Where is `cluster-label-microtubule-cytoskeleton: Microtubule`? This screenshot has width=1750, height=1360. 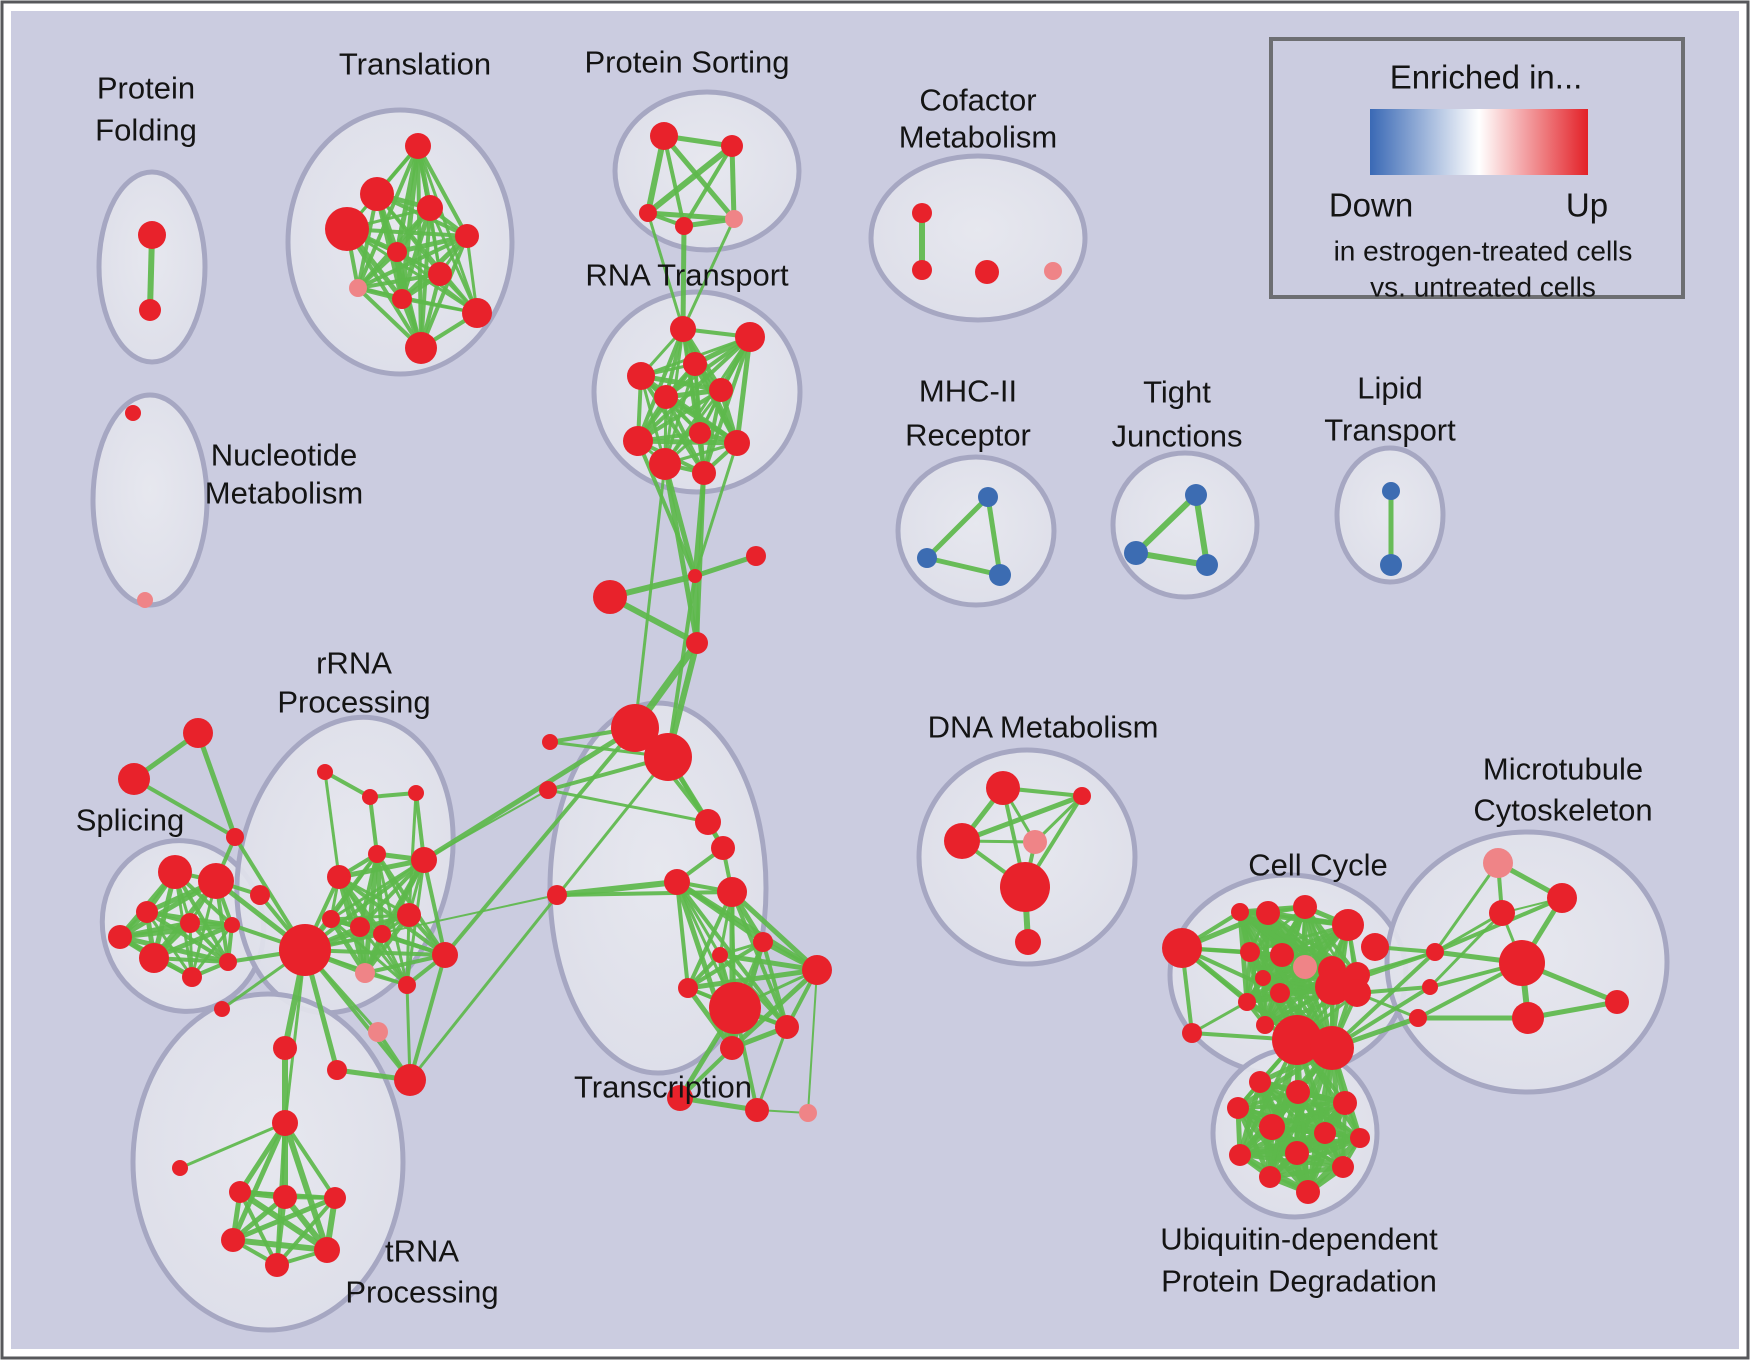 cluster-label-microtubule-cytoskeleton: Microtubule is located at coordinates (1563, 769).